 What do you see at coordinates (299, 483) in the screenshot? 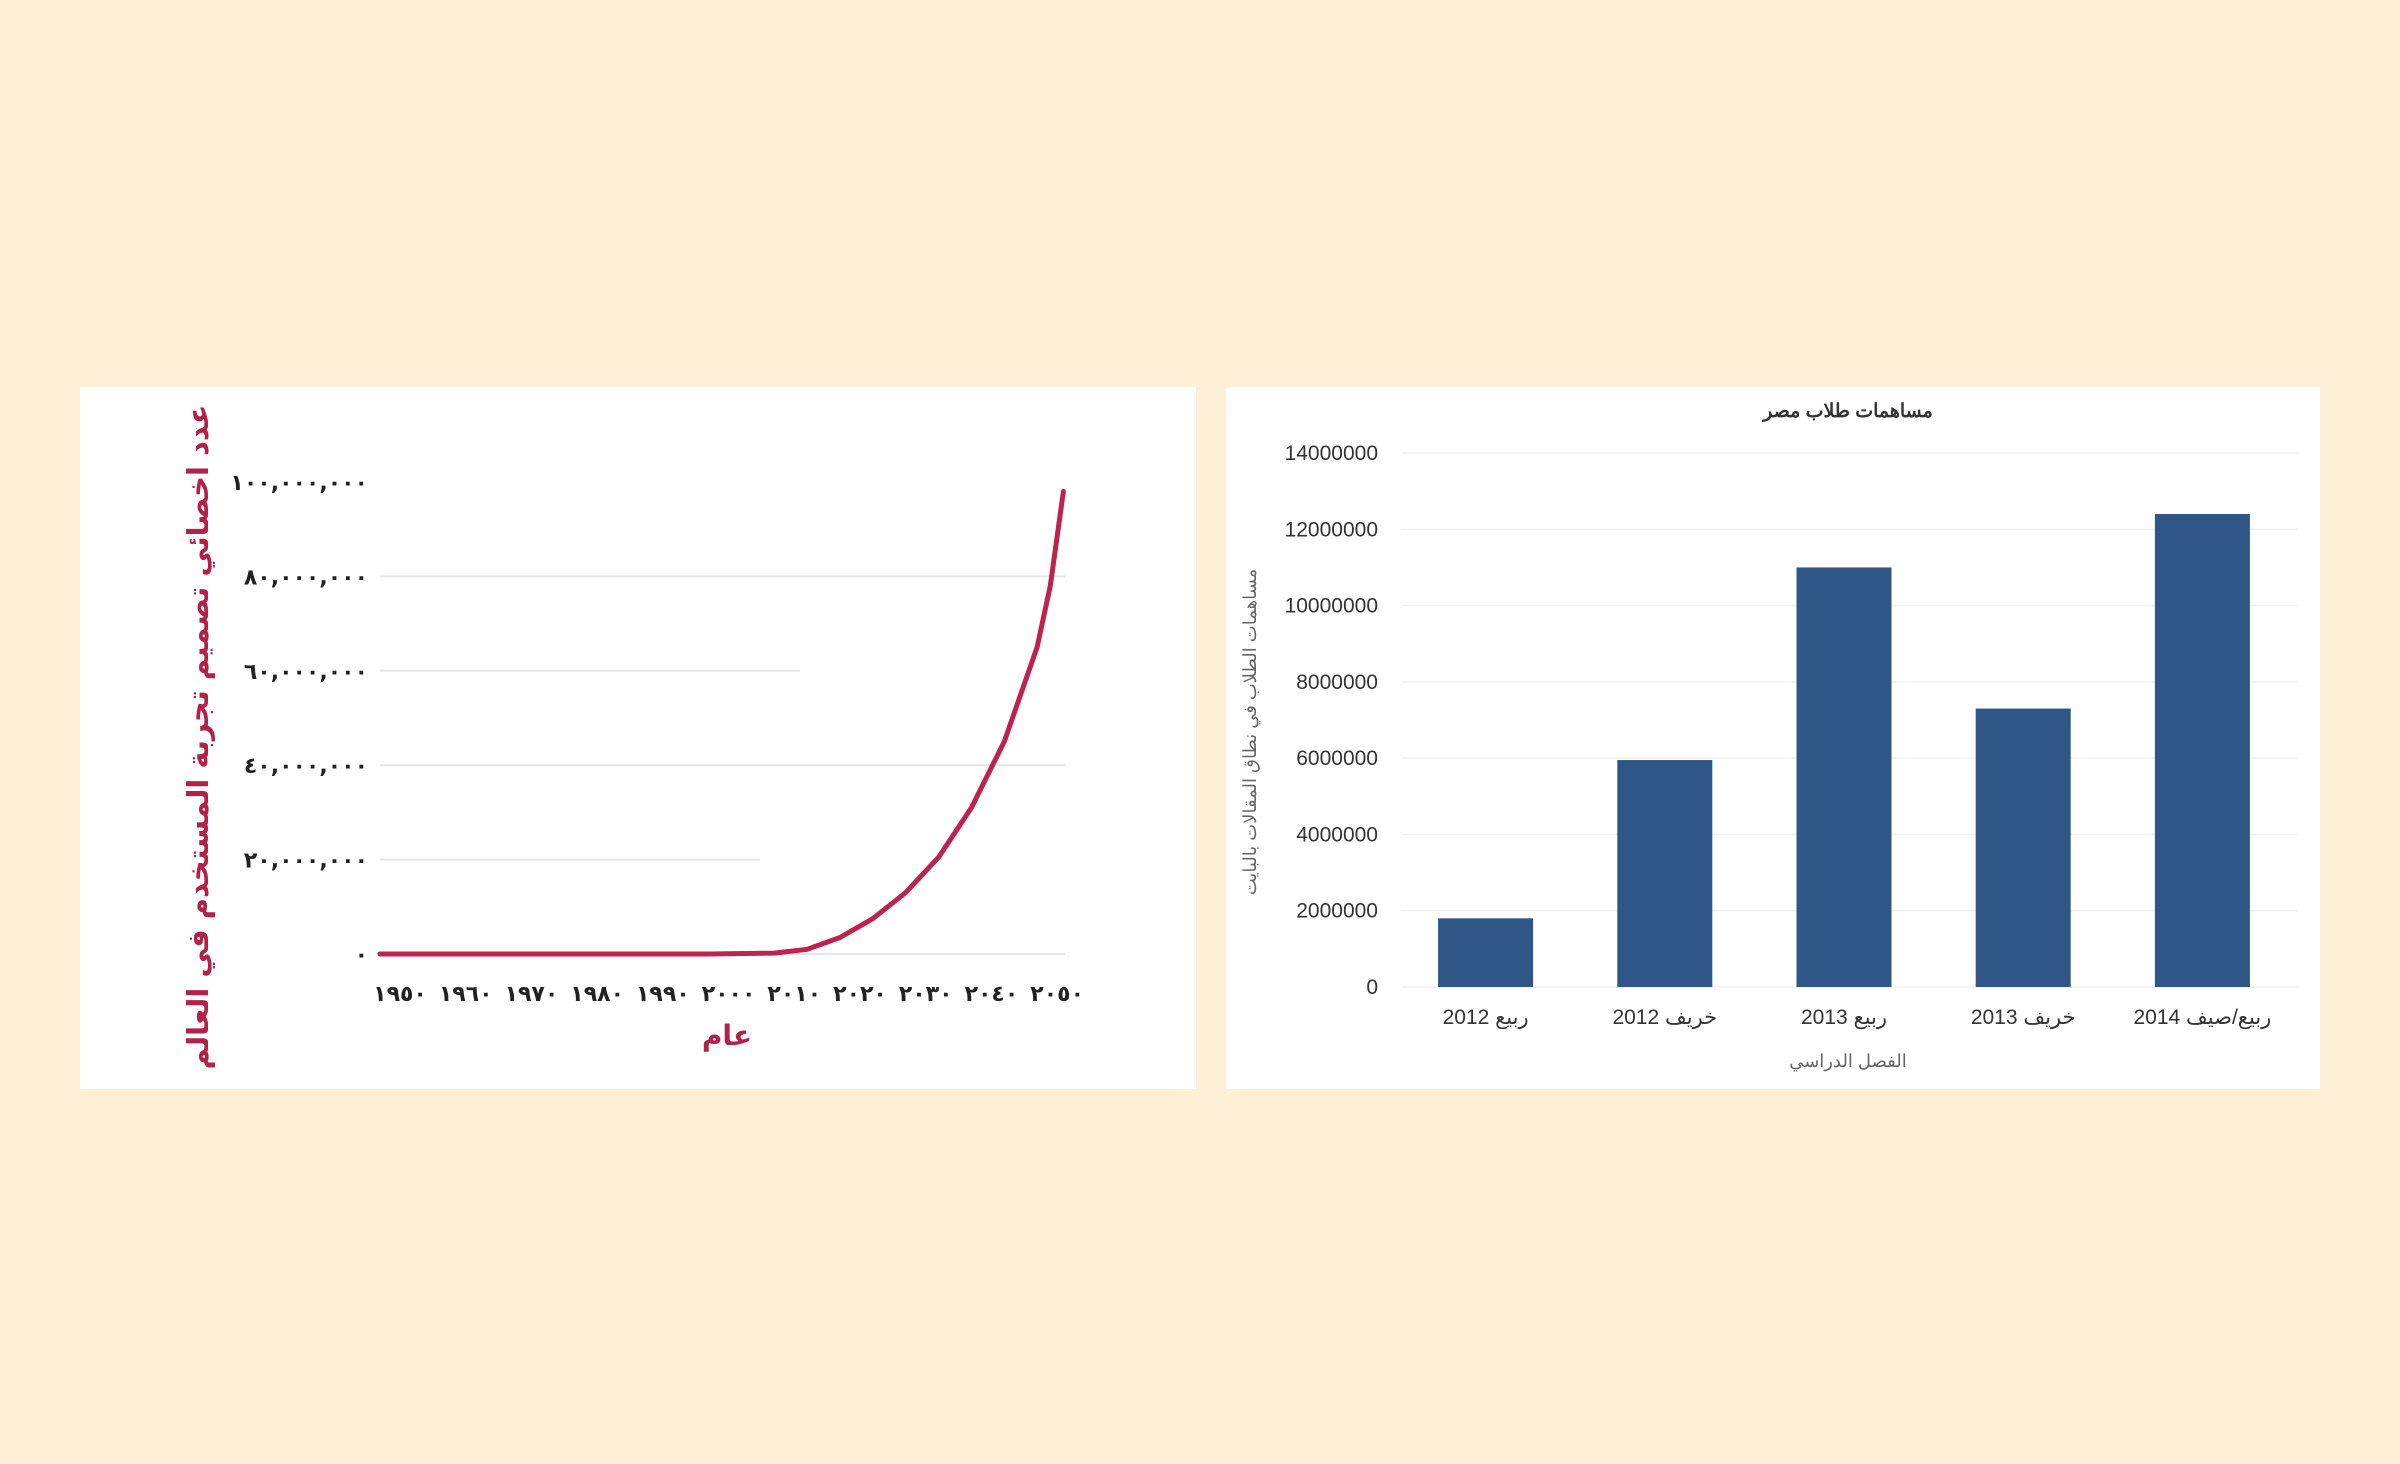
I see `y-tick-label: ١٠٠,٠٠٠,٠٠٠` at bounding box center [299, 483].